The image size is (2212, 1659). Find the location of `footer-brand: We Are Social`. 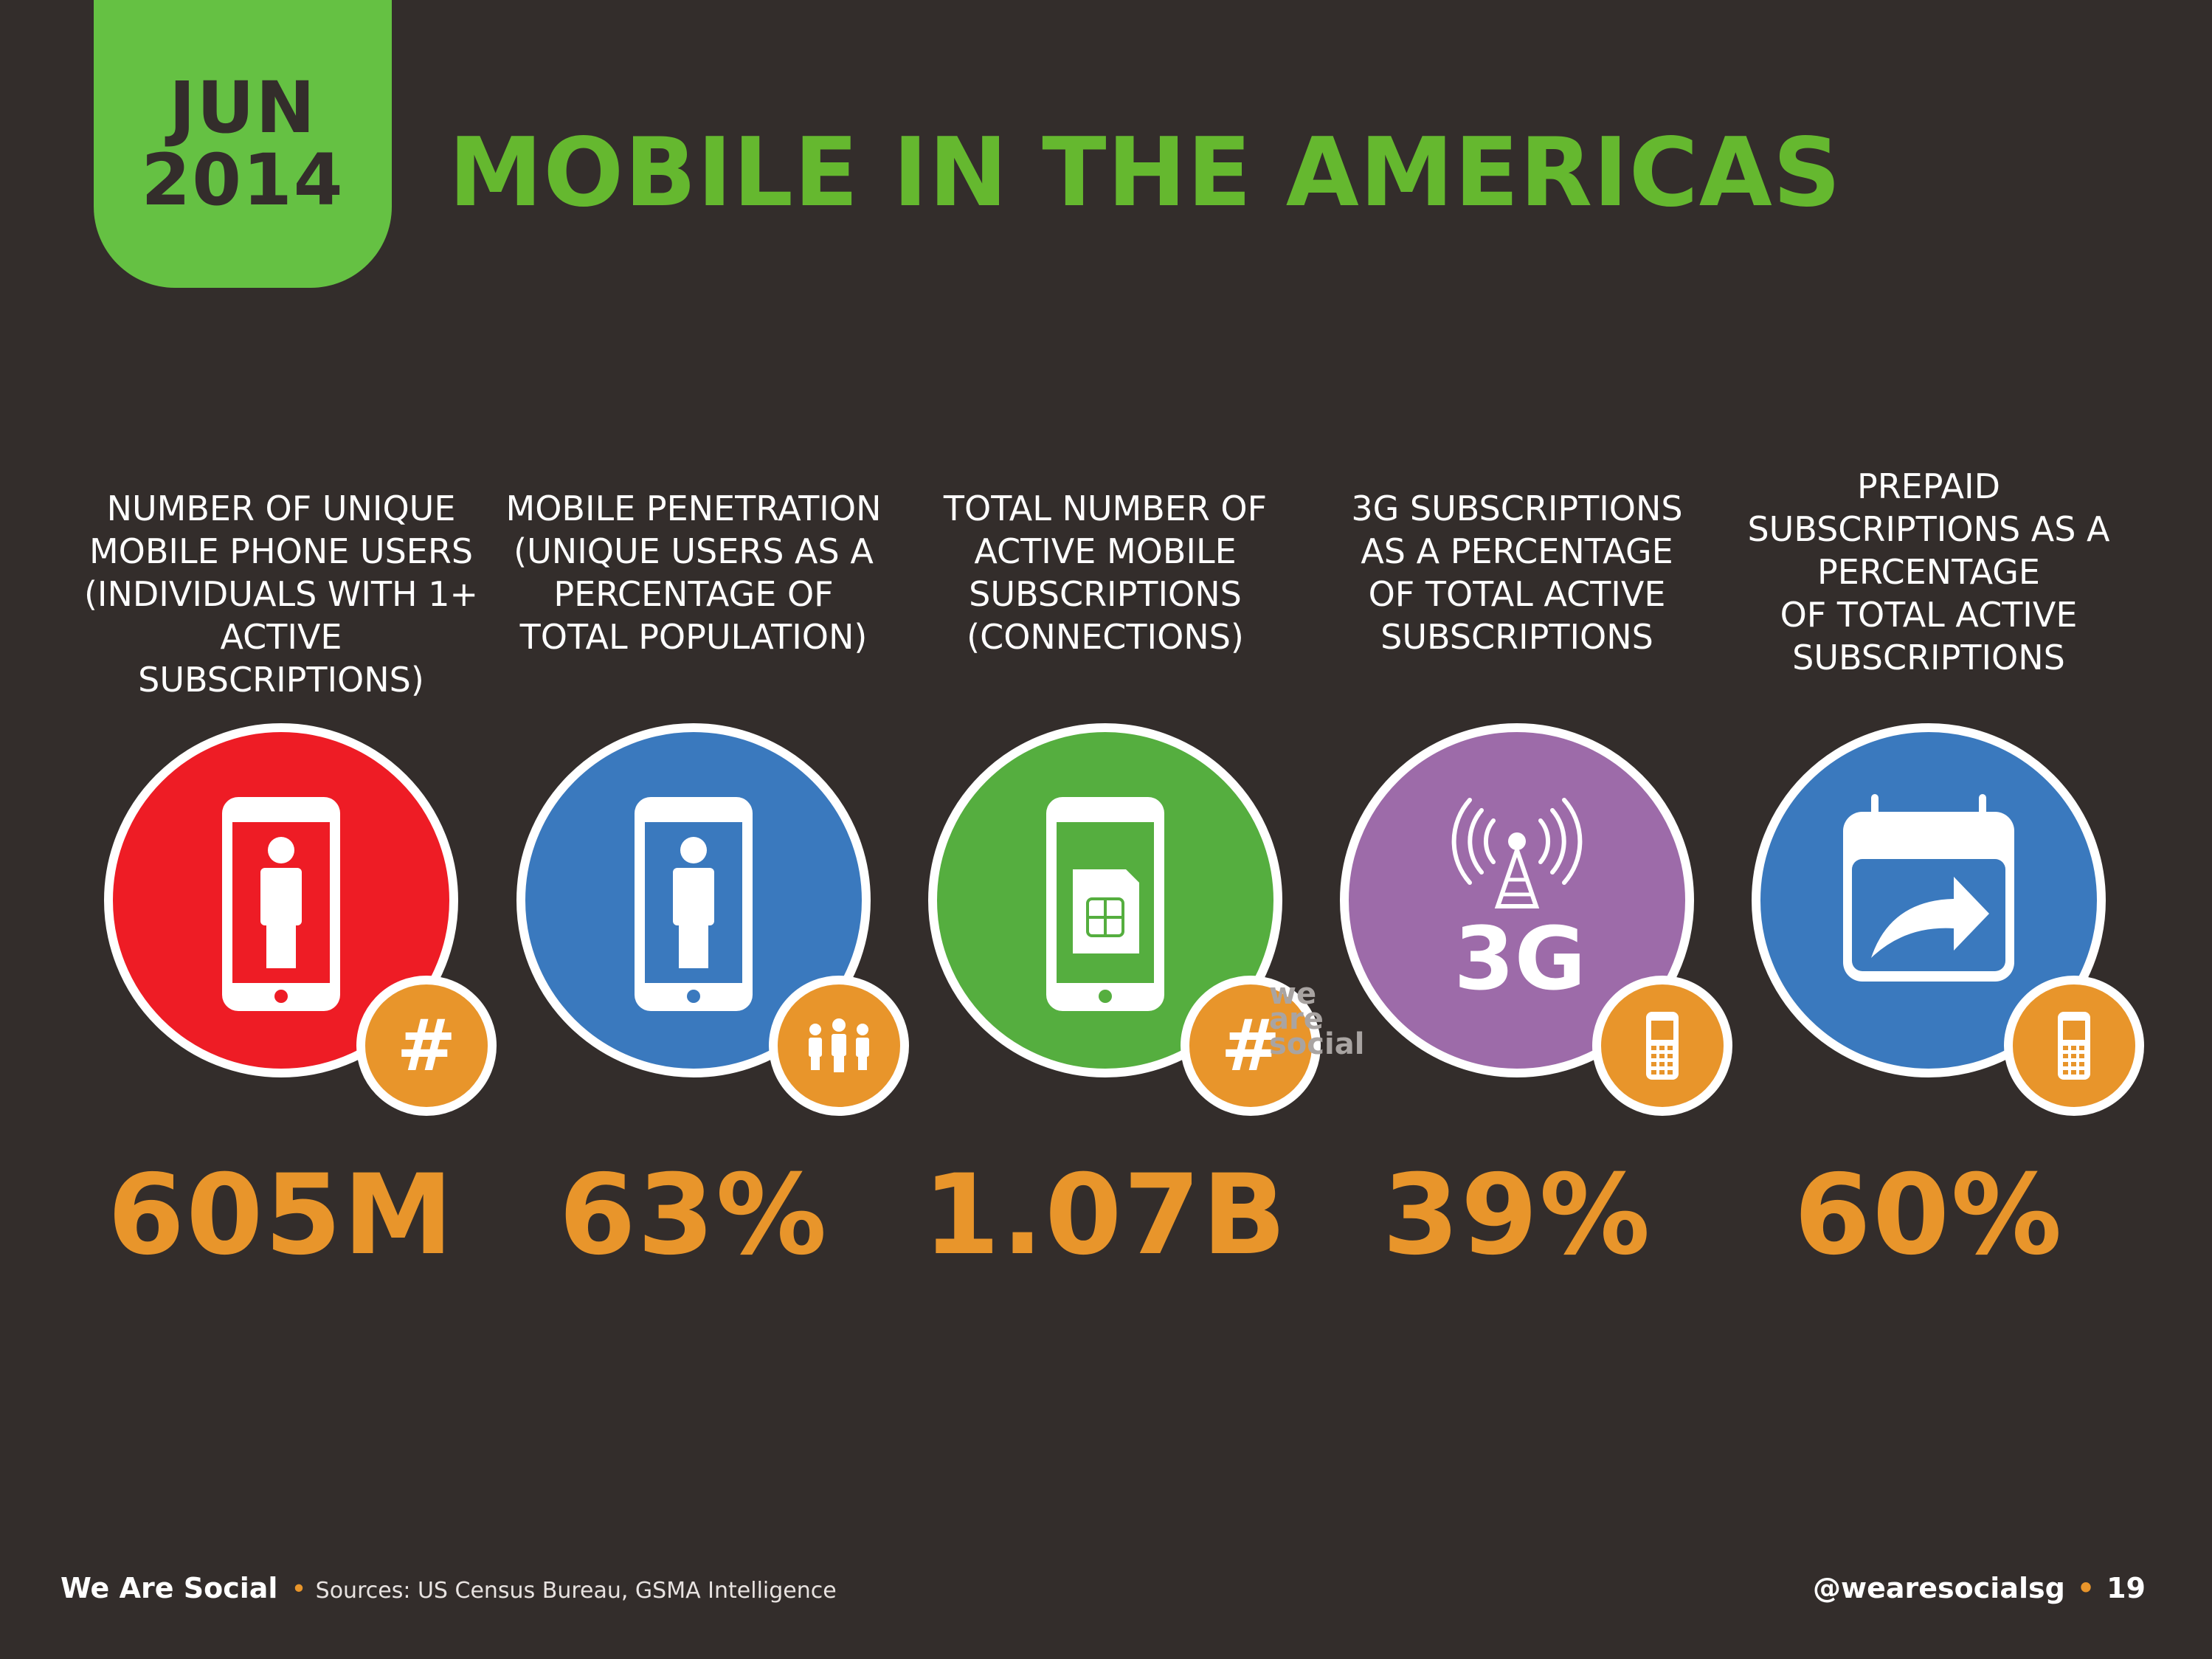

footer-brand: We Are Social is located at coordinates (169, 1588).